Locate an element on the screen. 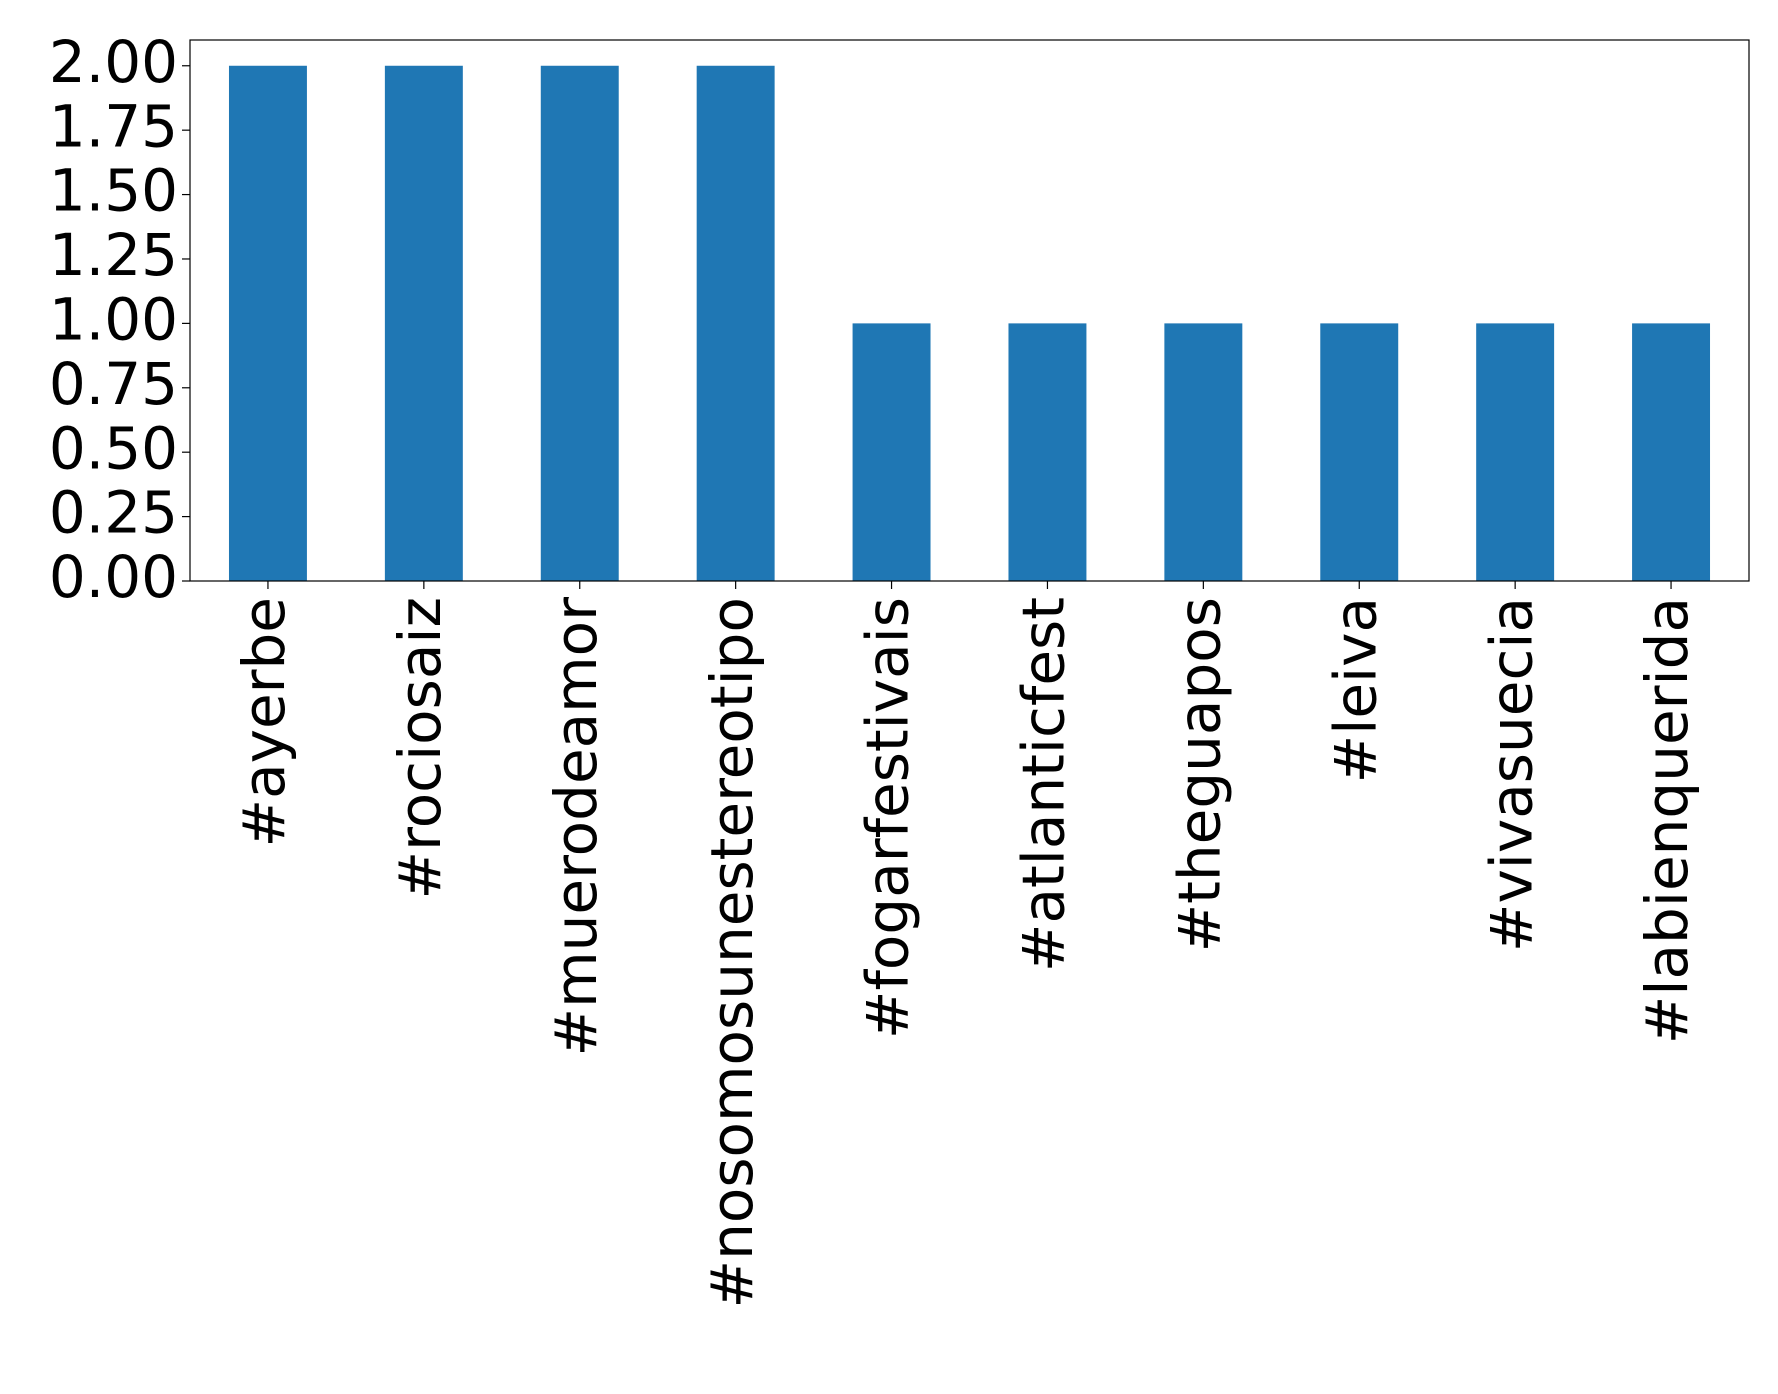  y-tick-label: 0.25 is located at coordinates (113, 513).